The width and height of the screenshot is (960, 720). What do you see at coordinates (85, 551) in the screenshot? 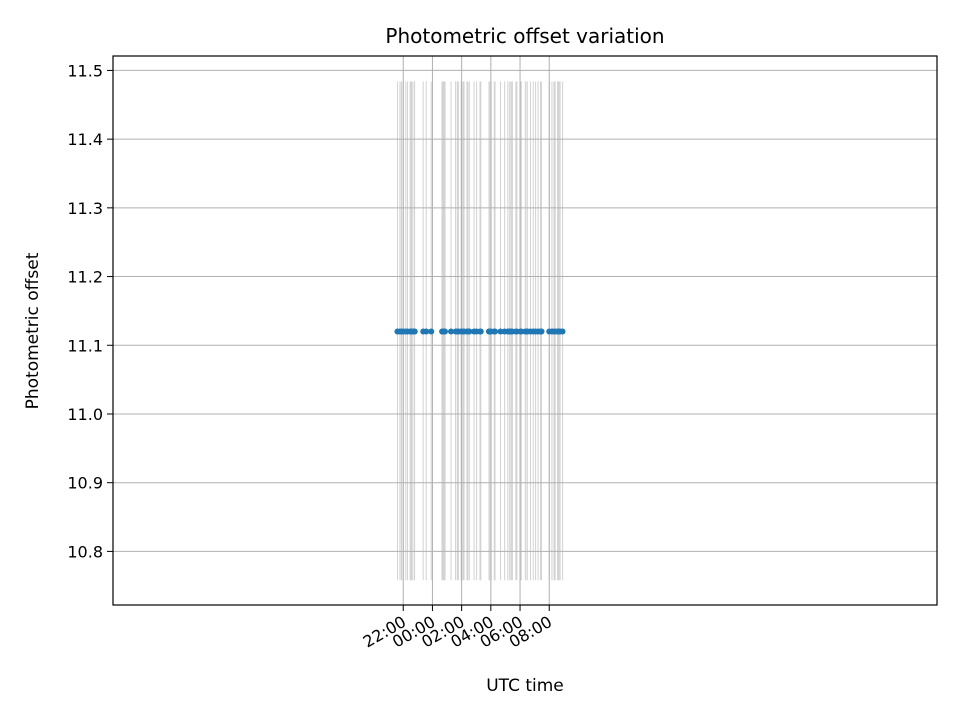
I see `y-tick-label: 10.8` at bounding box center [85, 551].